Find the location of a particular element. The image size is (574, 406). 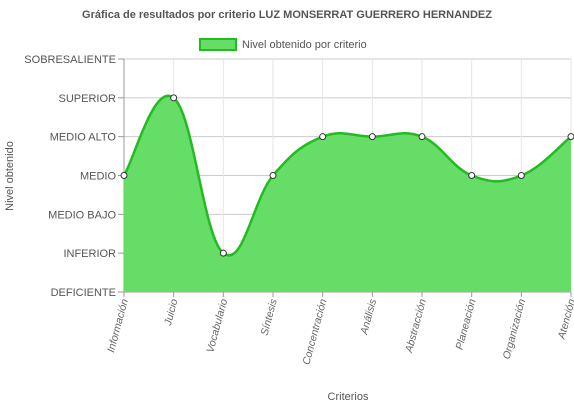

legend: Nivel obtenido por criterio is located at coordinates (283, 44).